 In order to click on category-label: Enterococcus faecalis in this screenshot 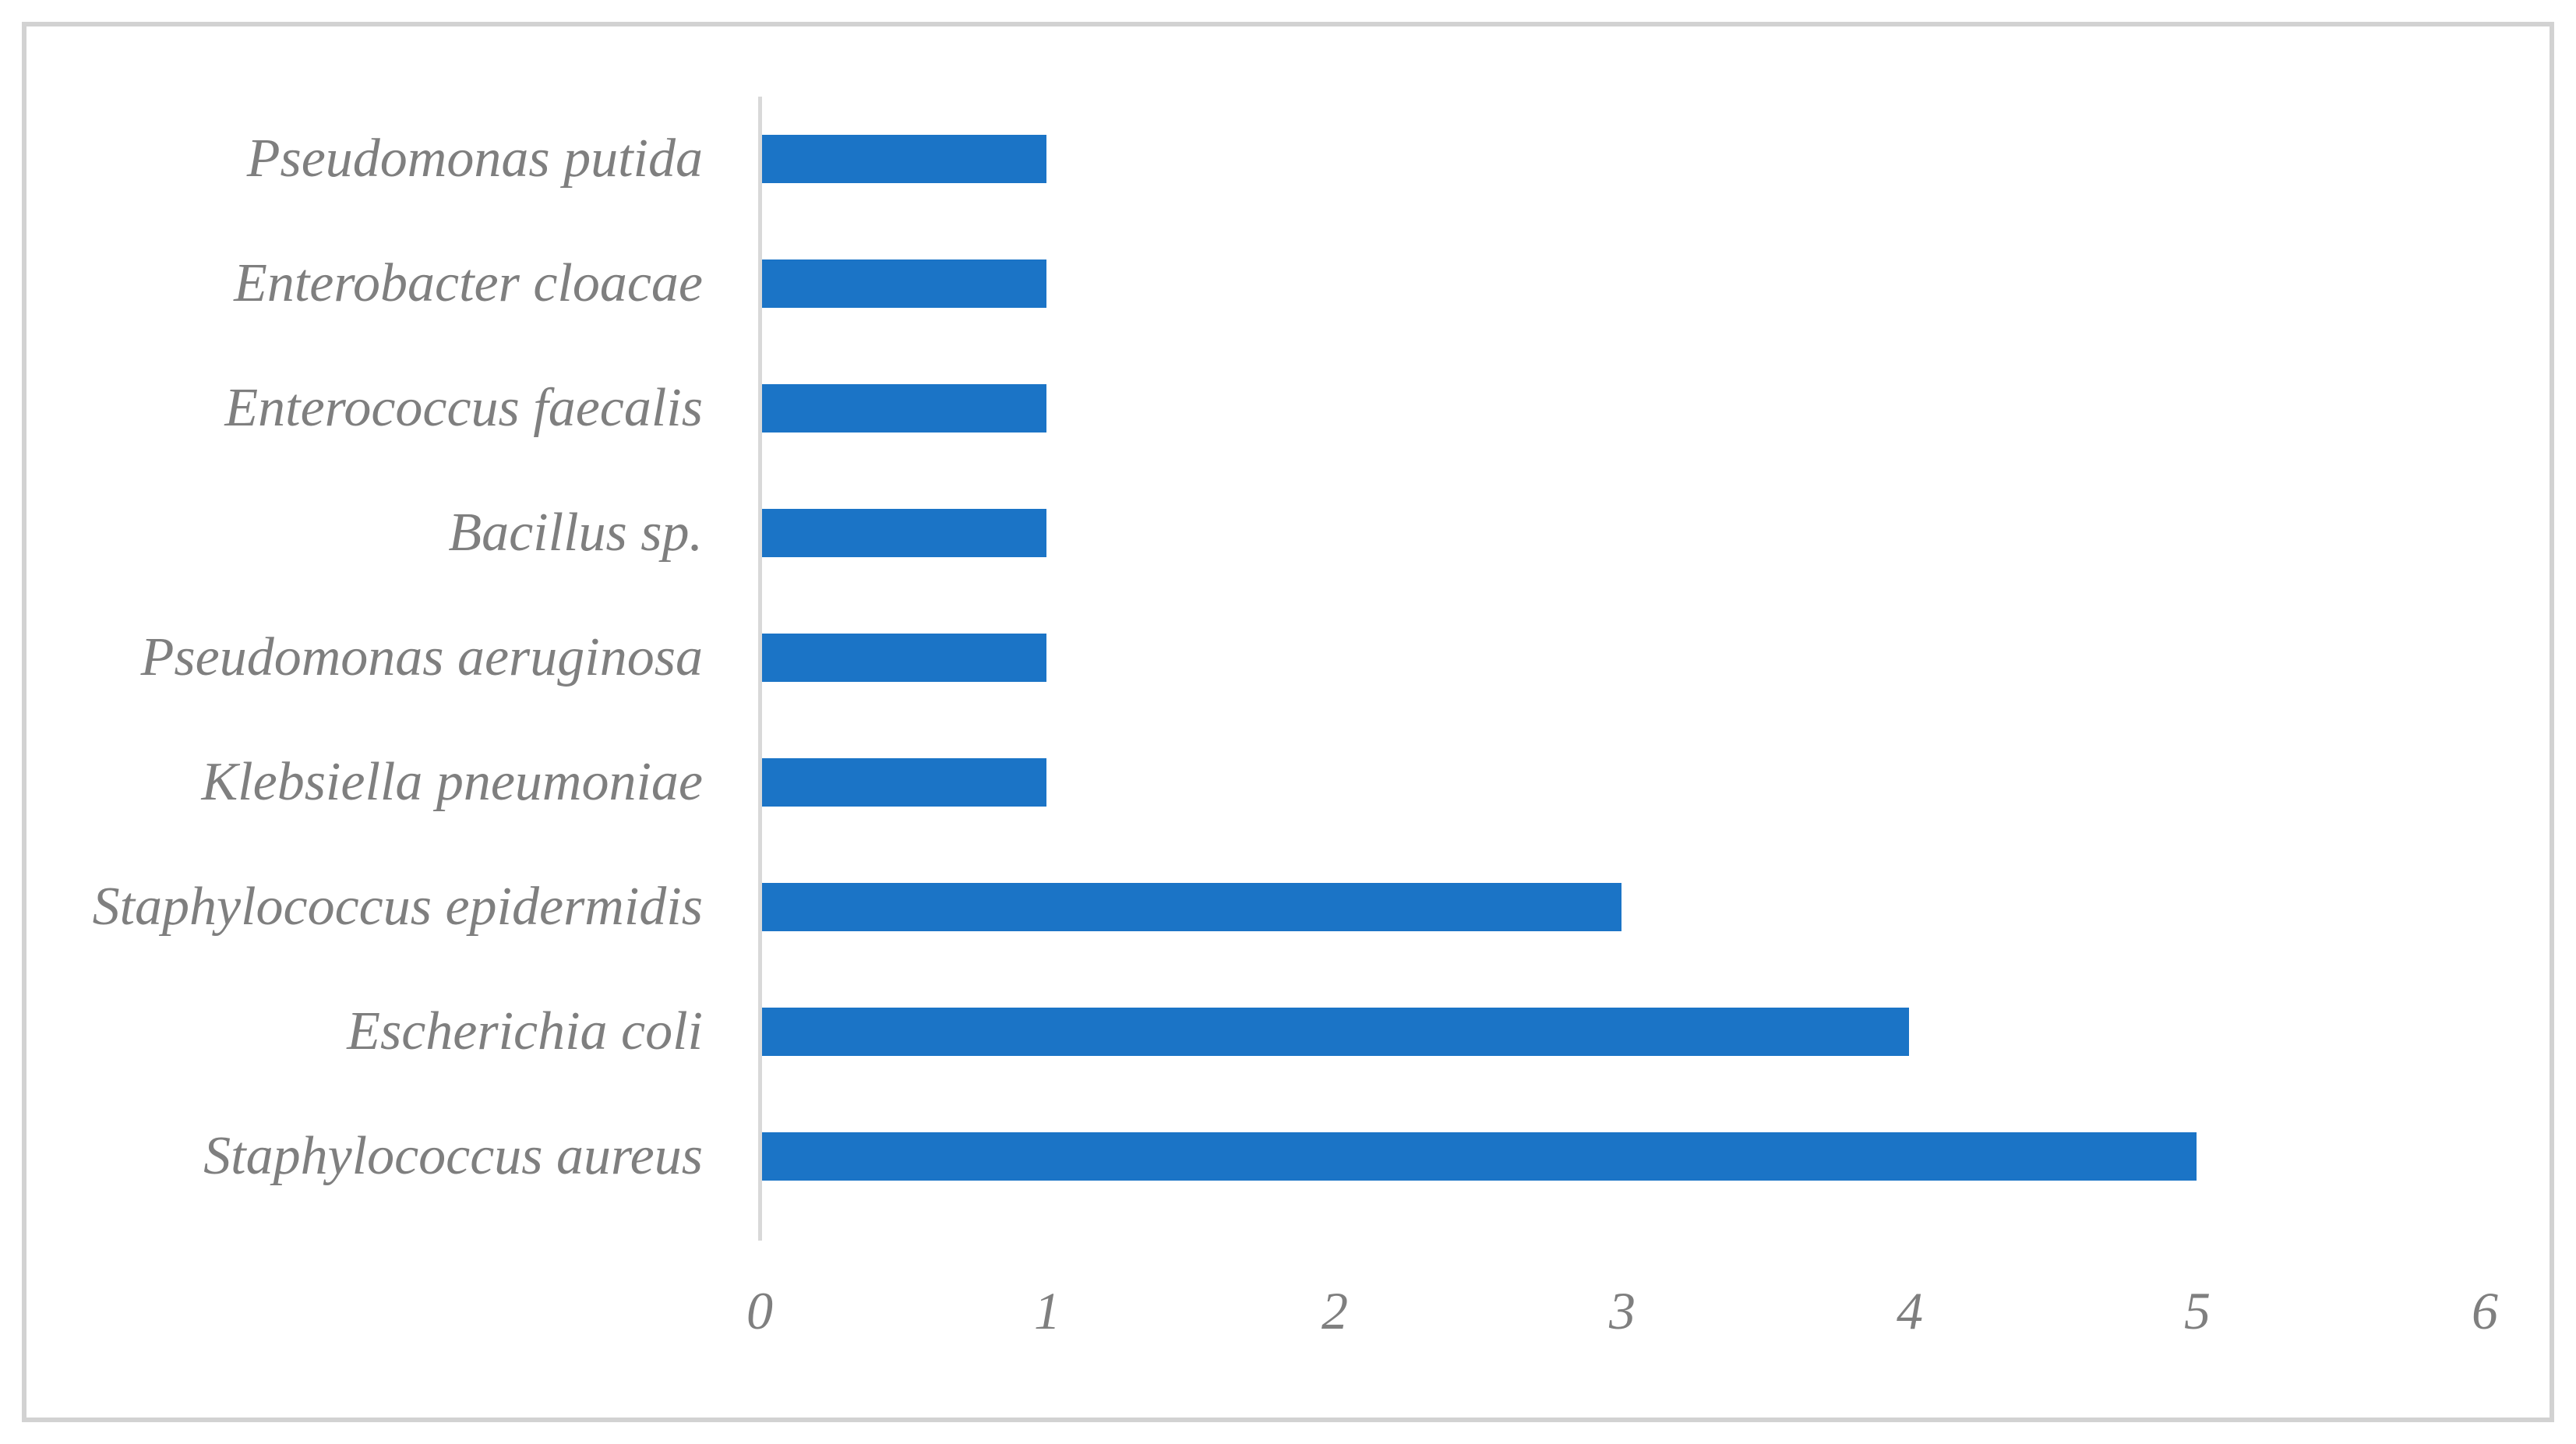, I will do `click(463, 408)`.